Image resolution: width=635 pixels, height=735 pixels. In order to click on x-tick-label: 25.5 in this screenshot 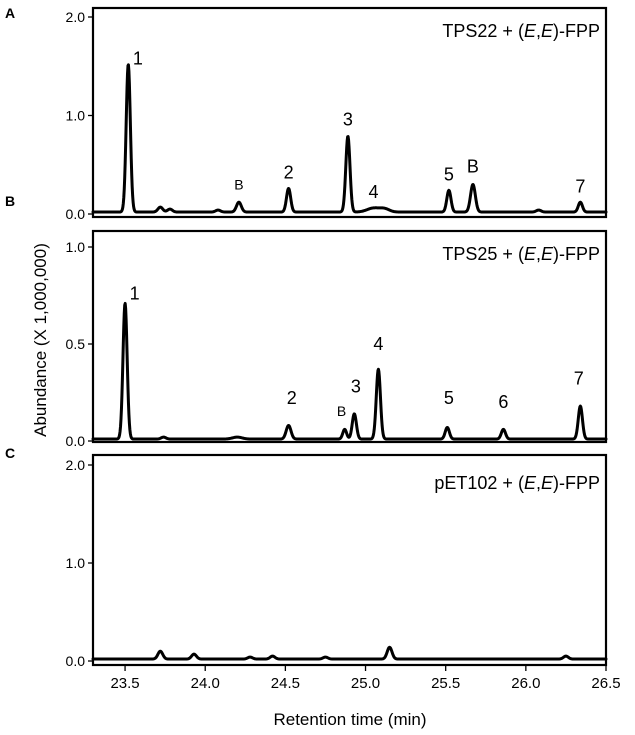, I will do `click(445, 683)`.